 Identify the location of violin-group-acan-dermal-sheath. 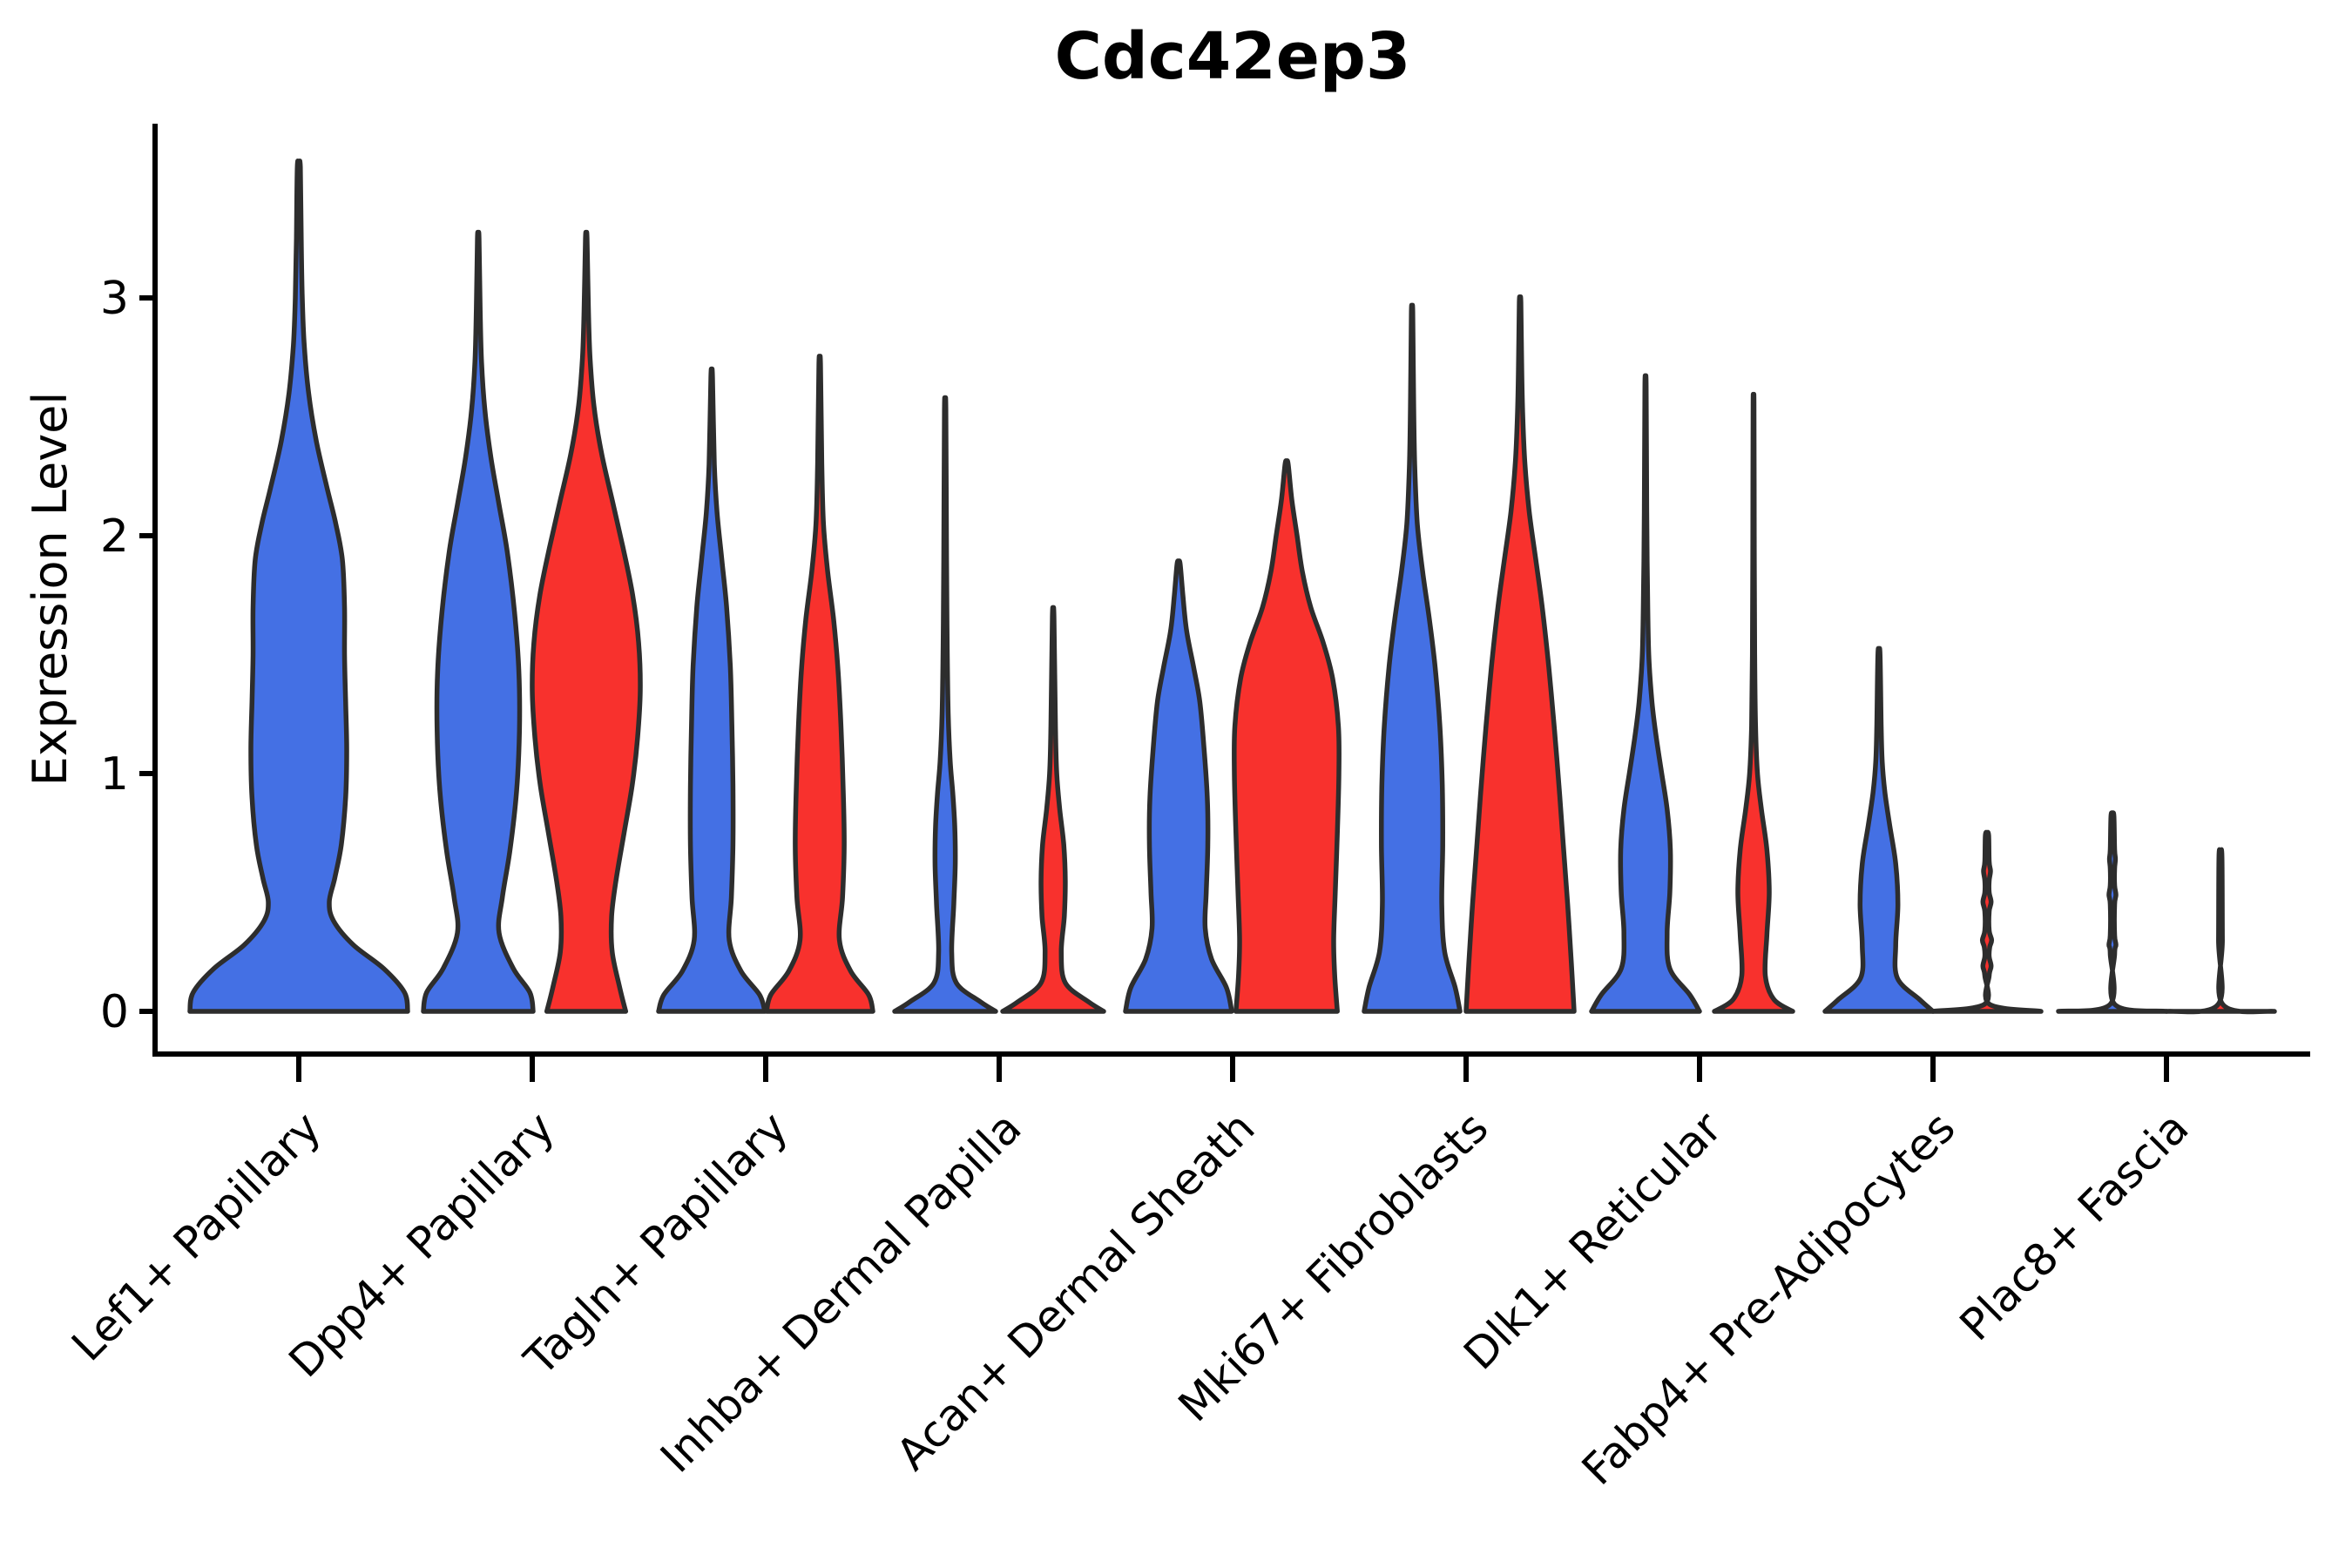
(1232, 736).